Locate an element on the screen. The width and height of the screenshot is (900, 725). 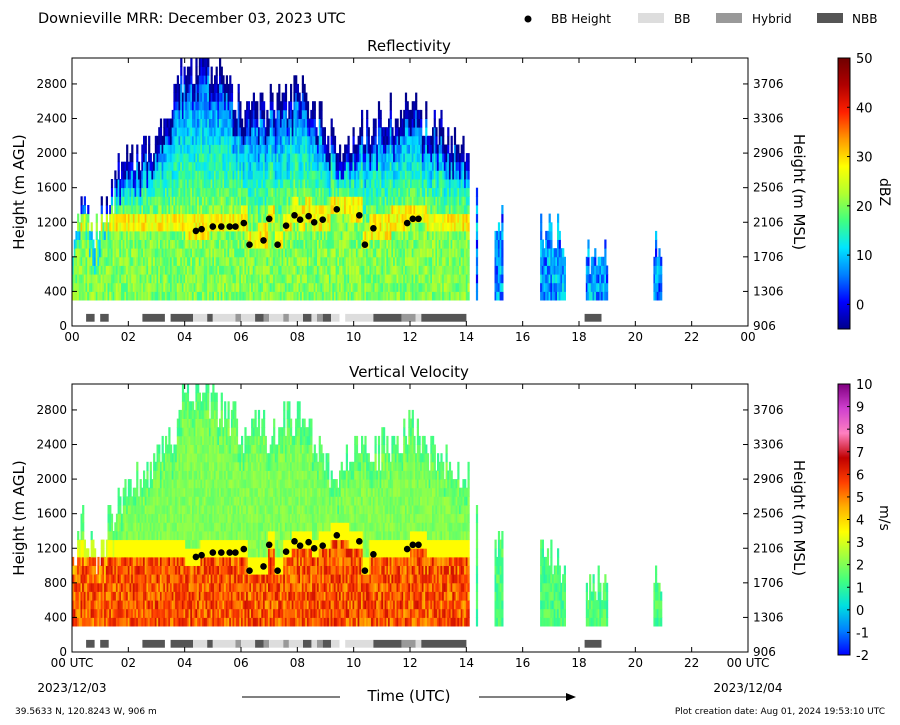
legend-nbb-swatch is located at coordinates (830, 18).